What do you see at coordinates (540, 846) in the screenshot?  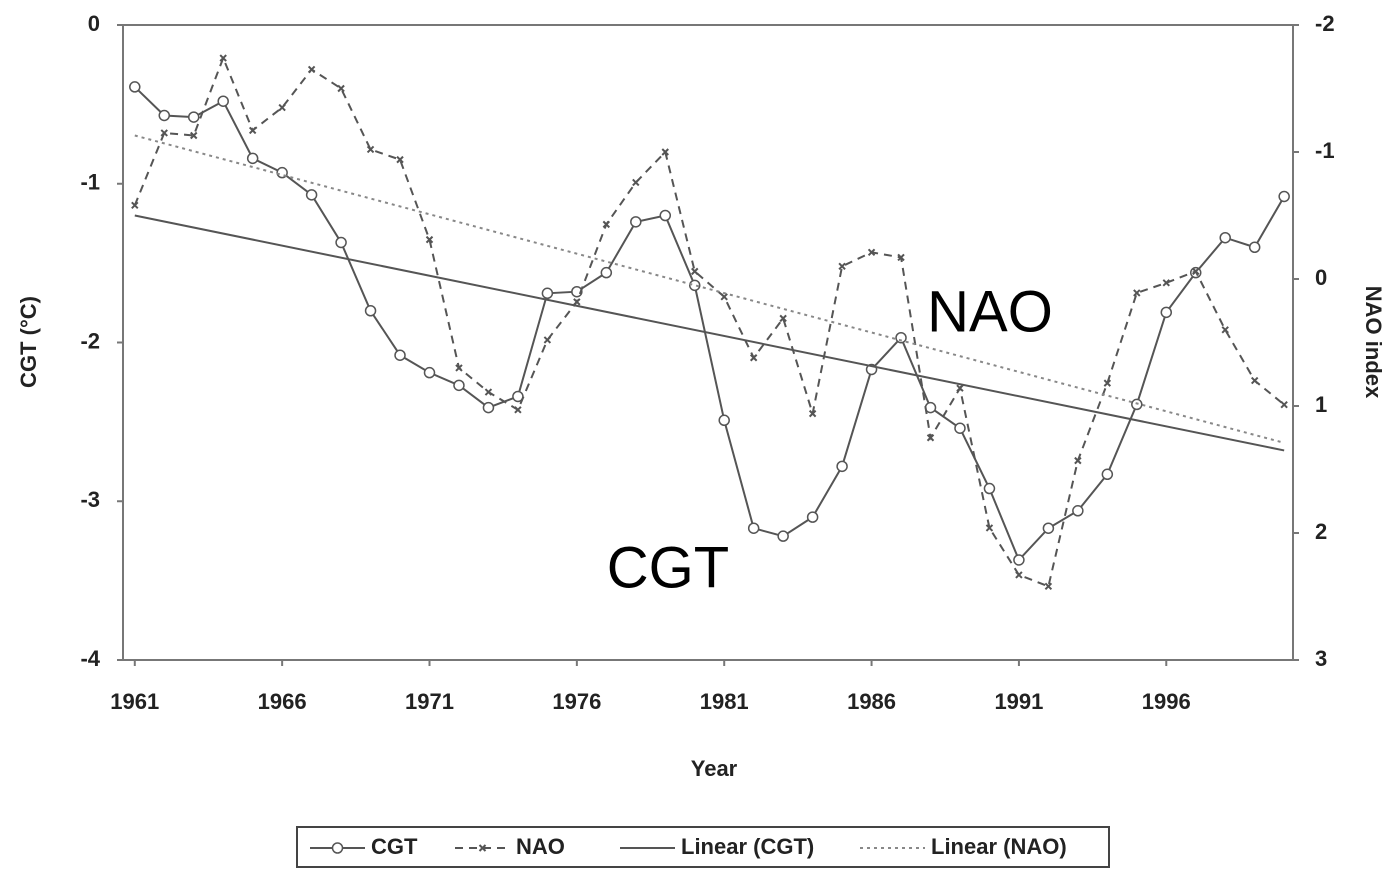 I see `legend-label: NAO` at bounding box center [540, 846].